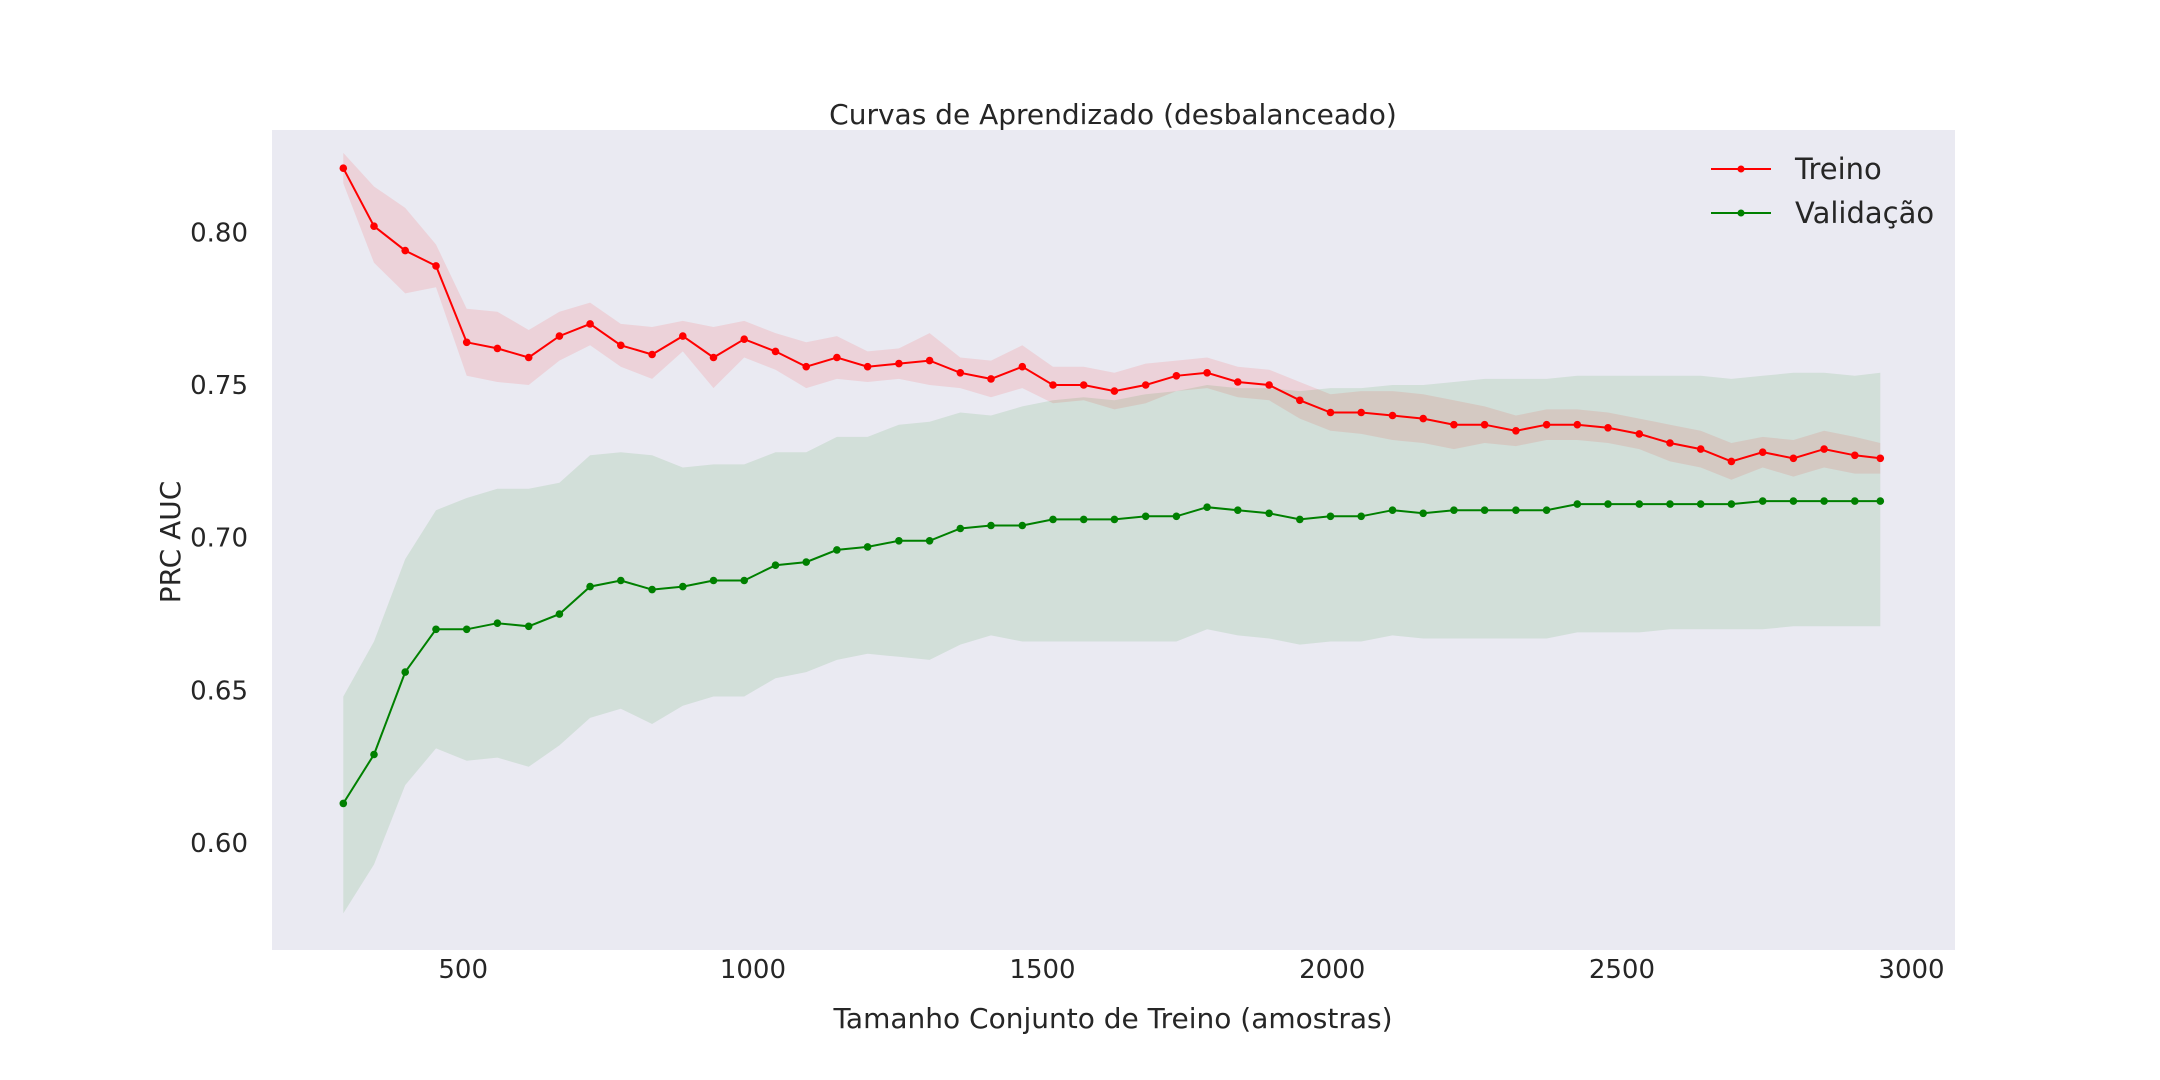  I want to click on x-axis-ticks: 500 1000 1500 2000 2500 3000, so click(1191, 970).